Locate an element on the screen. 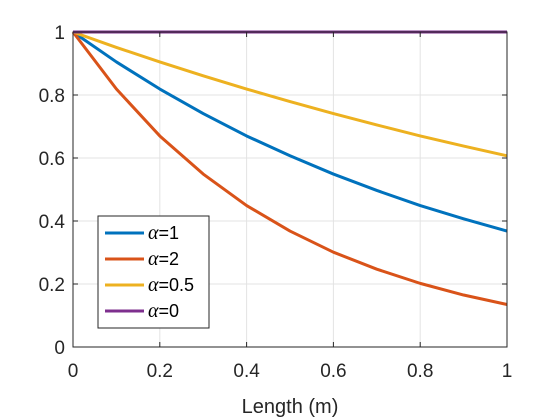 The image size is (560, 420). y-tick-label: 1 is located at coordinates (59, 33).